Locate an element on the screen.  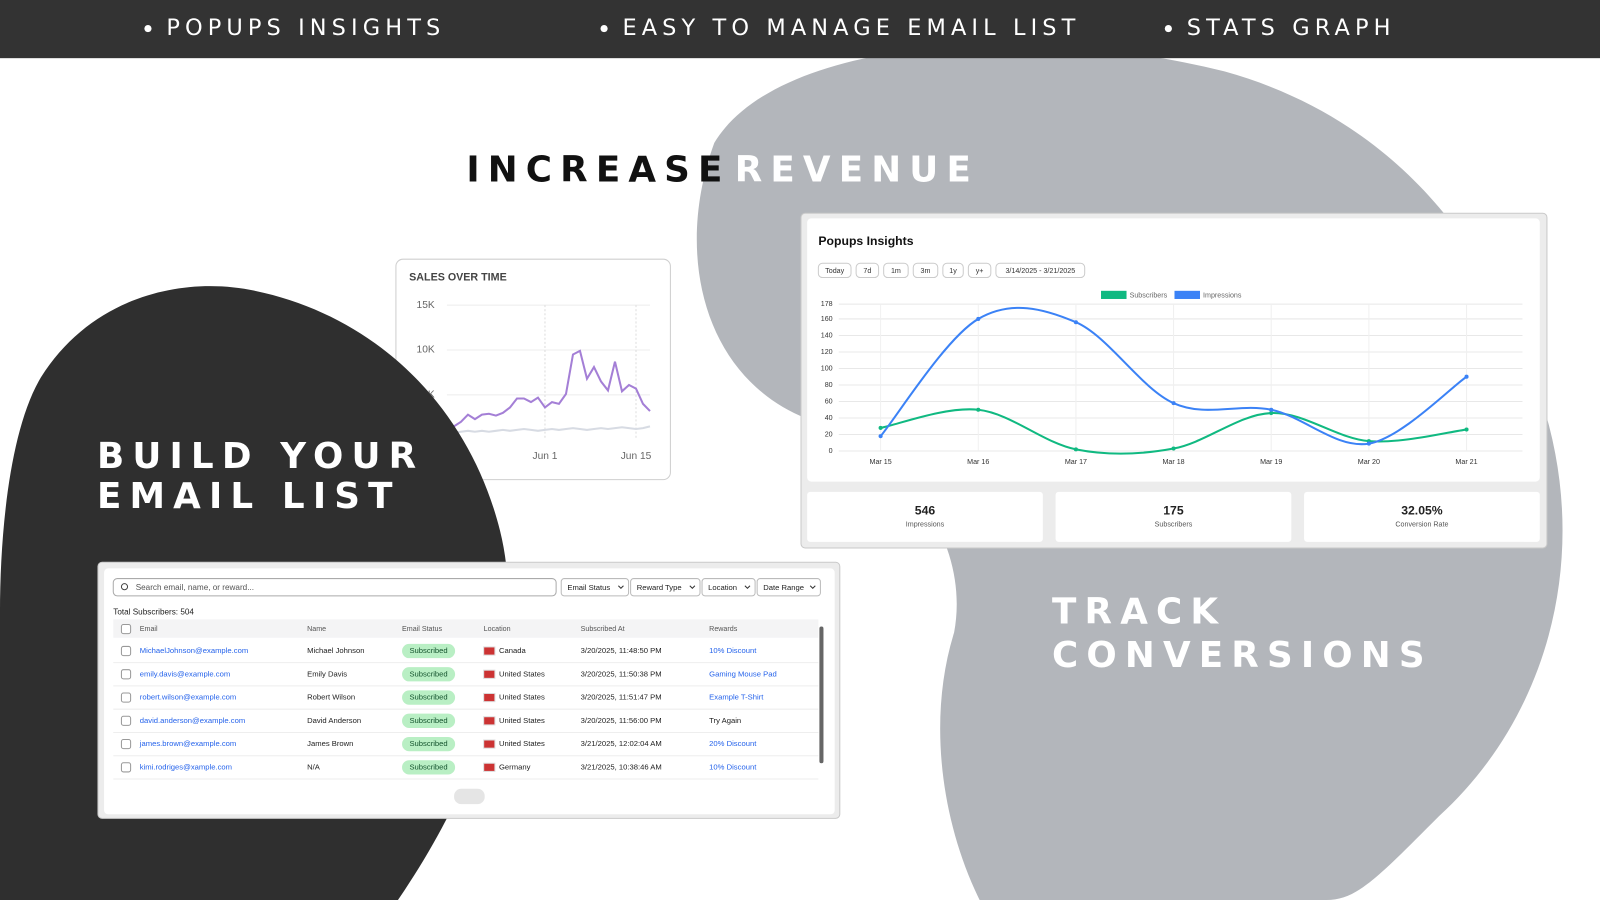
reward: 10% Discount is located at coordinates (733, 650).